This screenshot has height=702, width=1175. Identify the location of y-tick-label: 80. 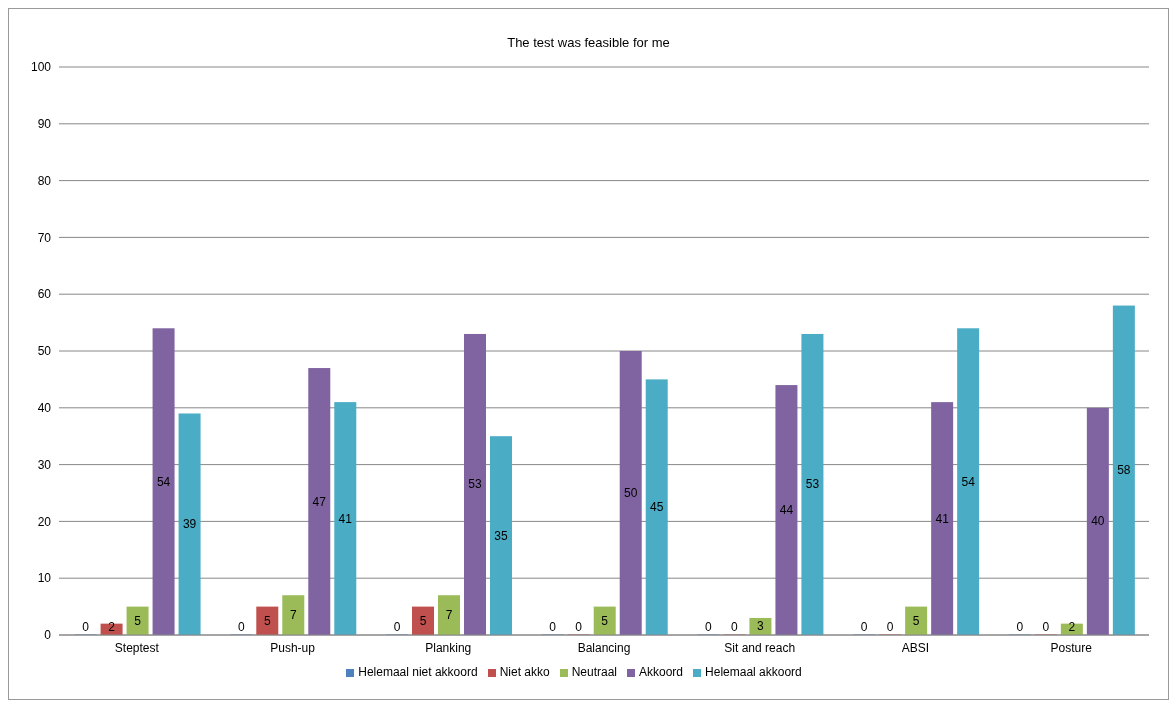
(44, 180).